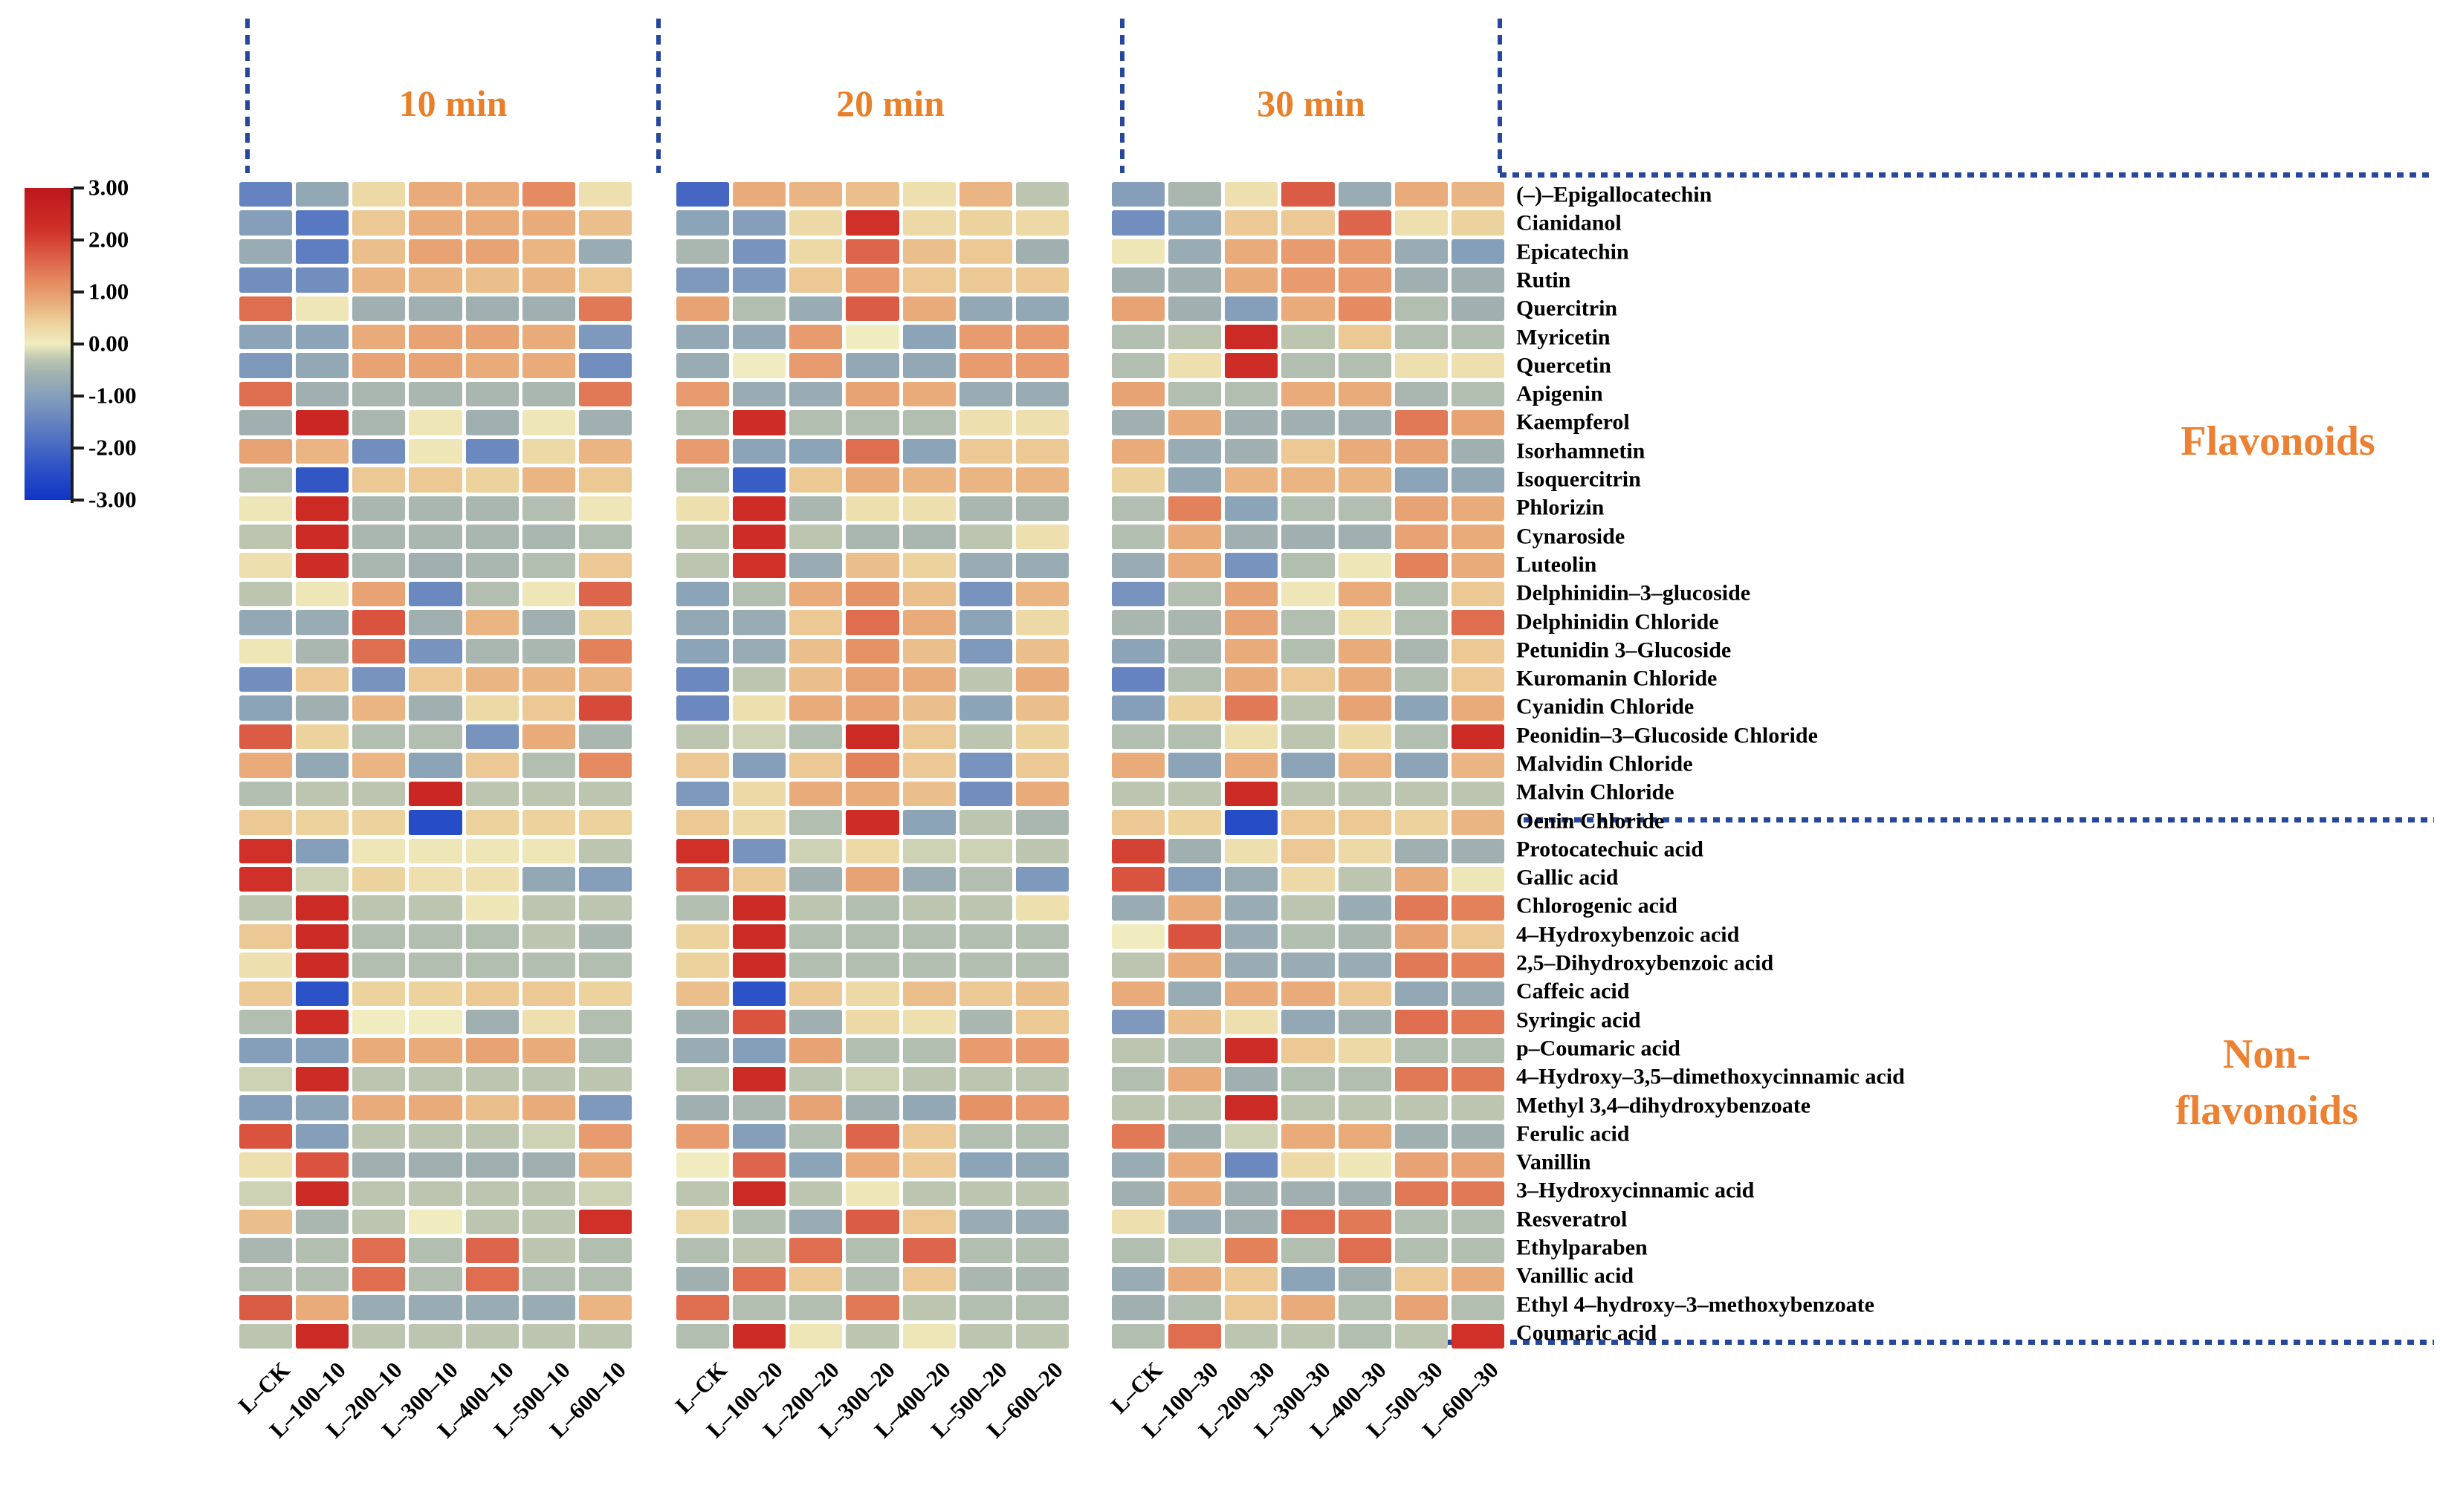 The height and width of the screenshot is (1512, 2440). Describe the element at coordinates (79, 240) in the screenshot. I see `colorbar-tick-mark` at that location.